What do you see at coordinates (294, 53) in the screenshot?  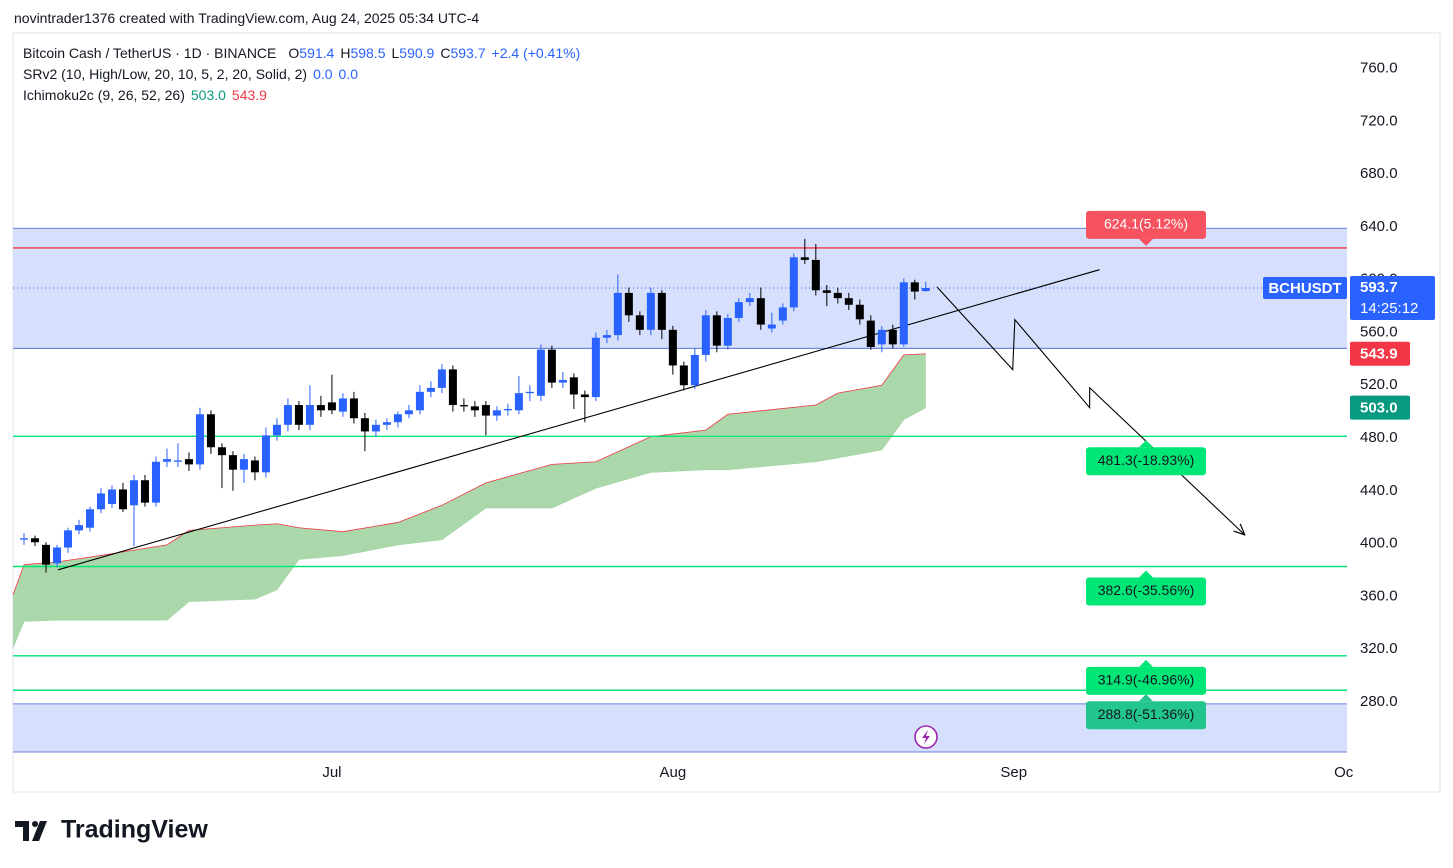 I see `ohlc-label: O` at bounding box center [294, 53].